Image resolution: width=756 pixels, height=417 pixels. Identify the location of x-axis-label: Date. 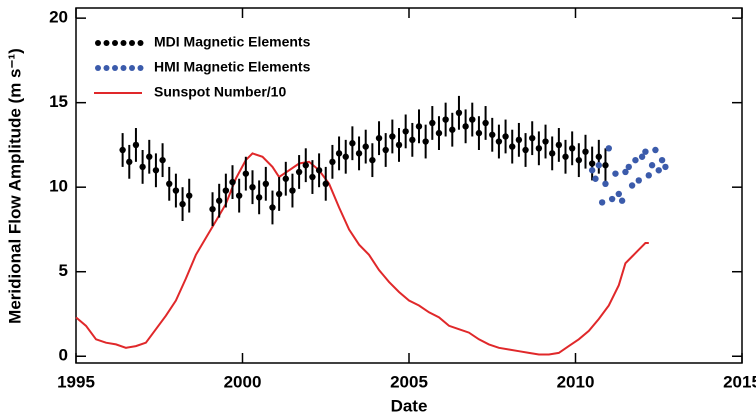
(409, 405).